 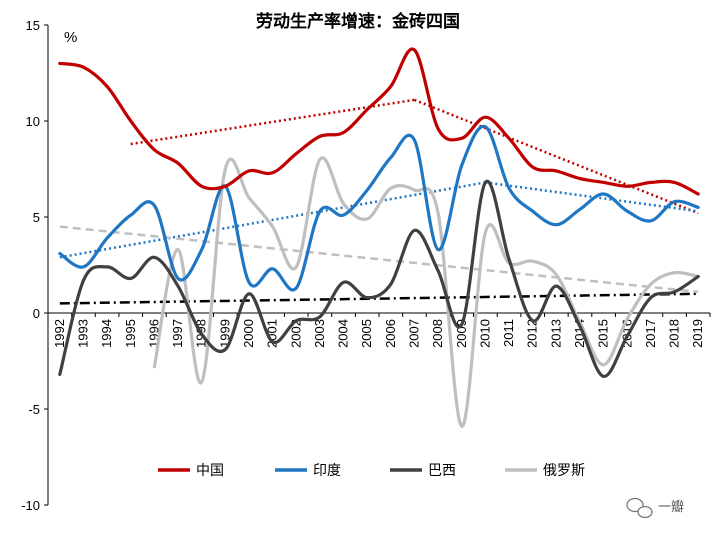 What do you see at coordinates (33, 25) in the screenshot?
I see `y-tick-label: 15` at bounding box center [33, 25].